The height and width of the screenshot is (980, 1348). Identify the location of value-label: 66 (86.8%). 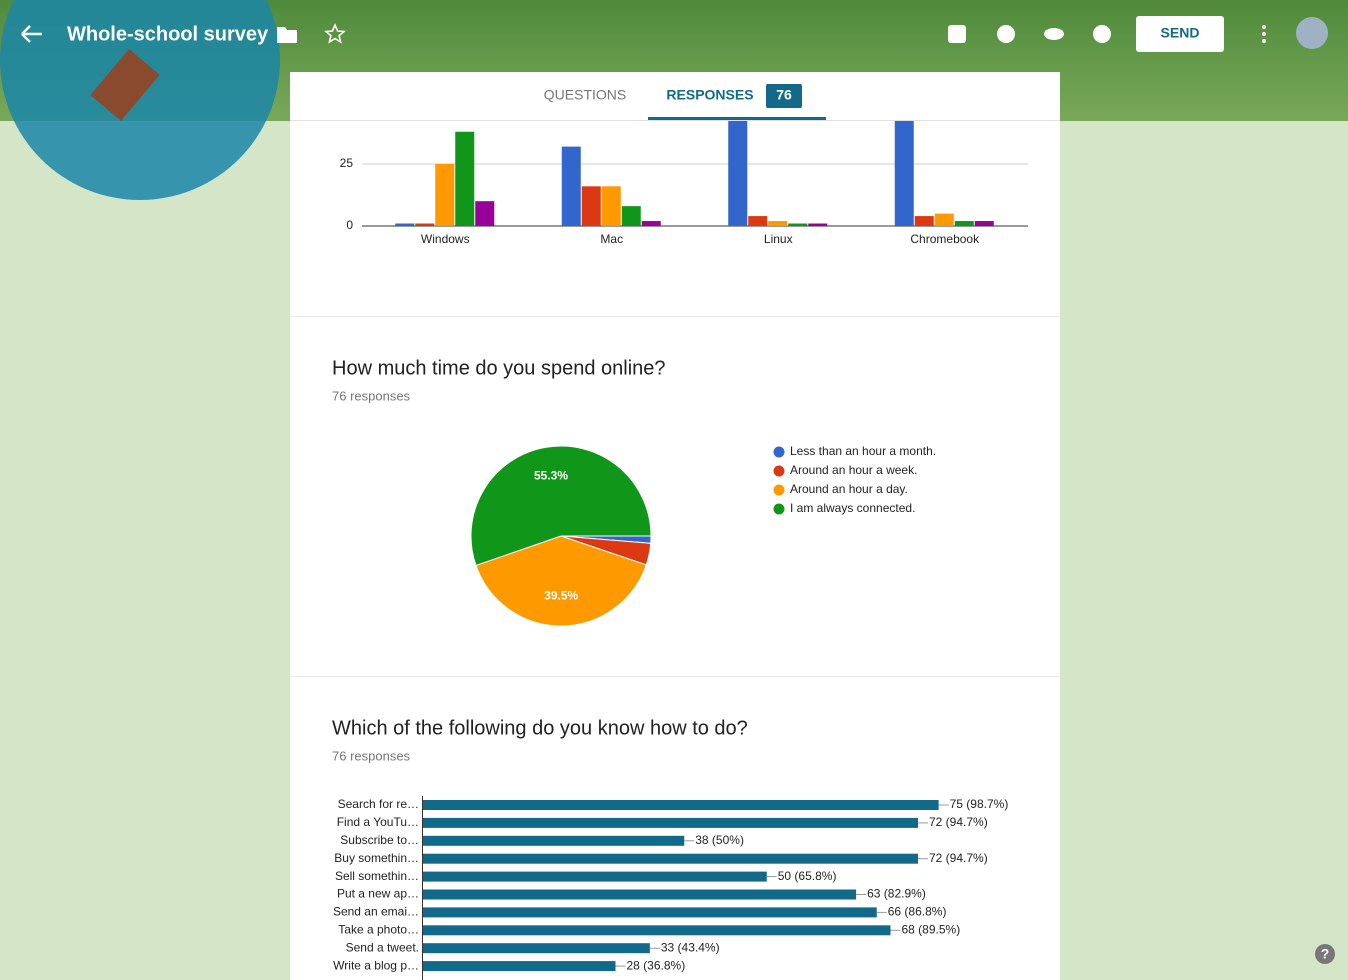
(917, 912).